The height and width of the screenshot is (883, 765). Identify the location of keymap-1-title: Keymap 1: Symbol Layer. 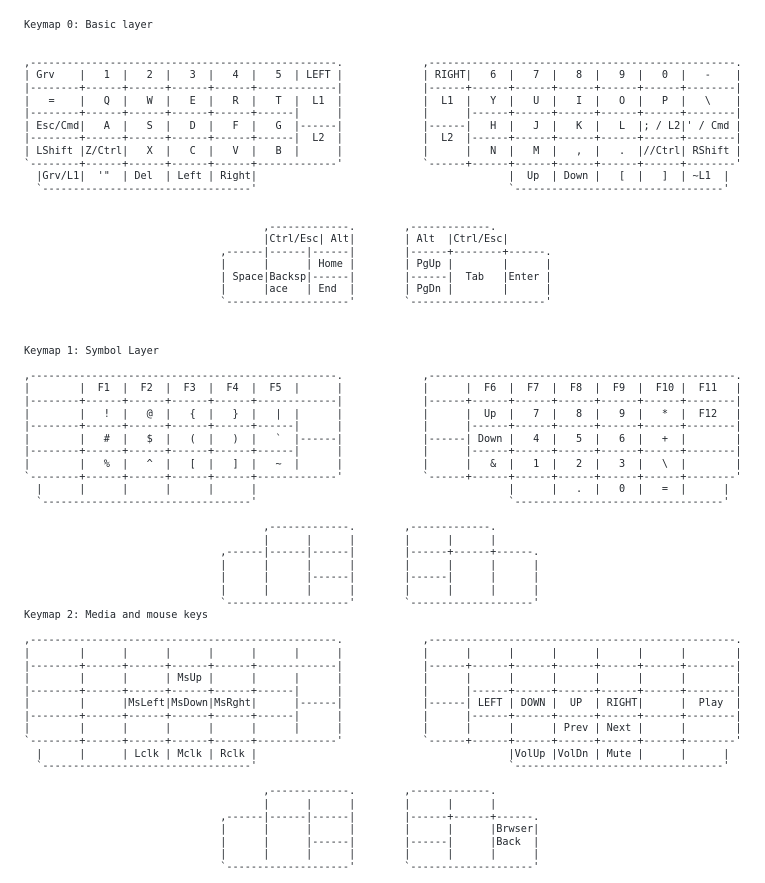
(91, 351).